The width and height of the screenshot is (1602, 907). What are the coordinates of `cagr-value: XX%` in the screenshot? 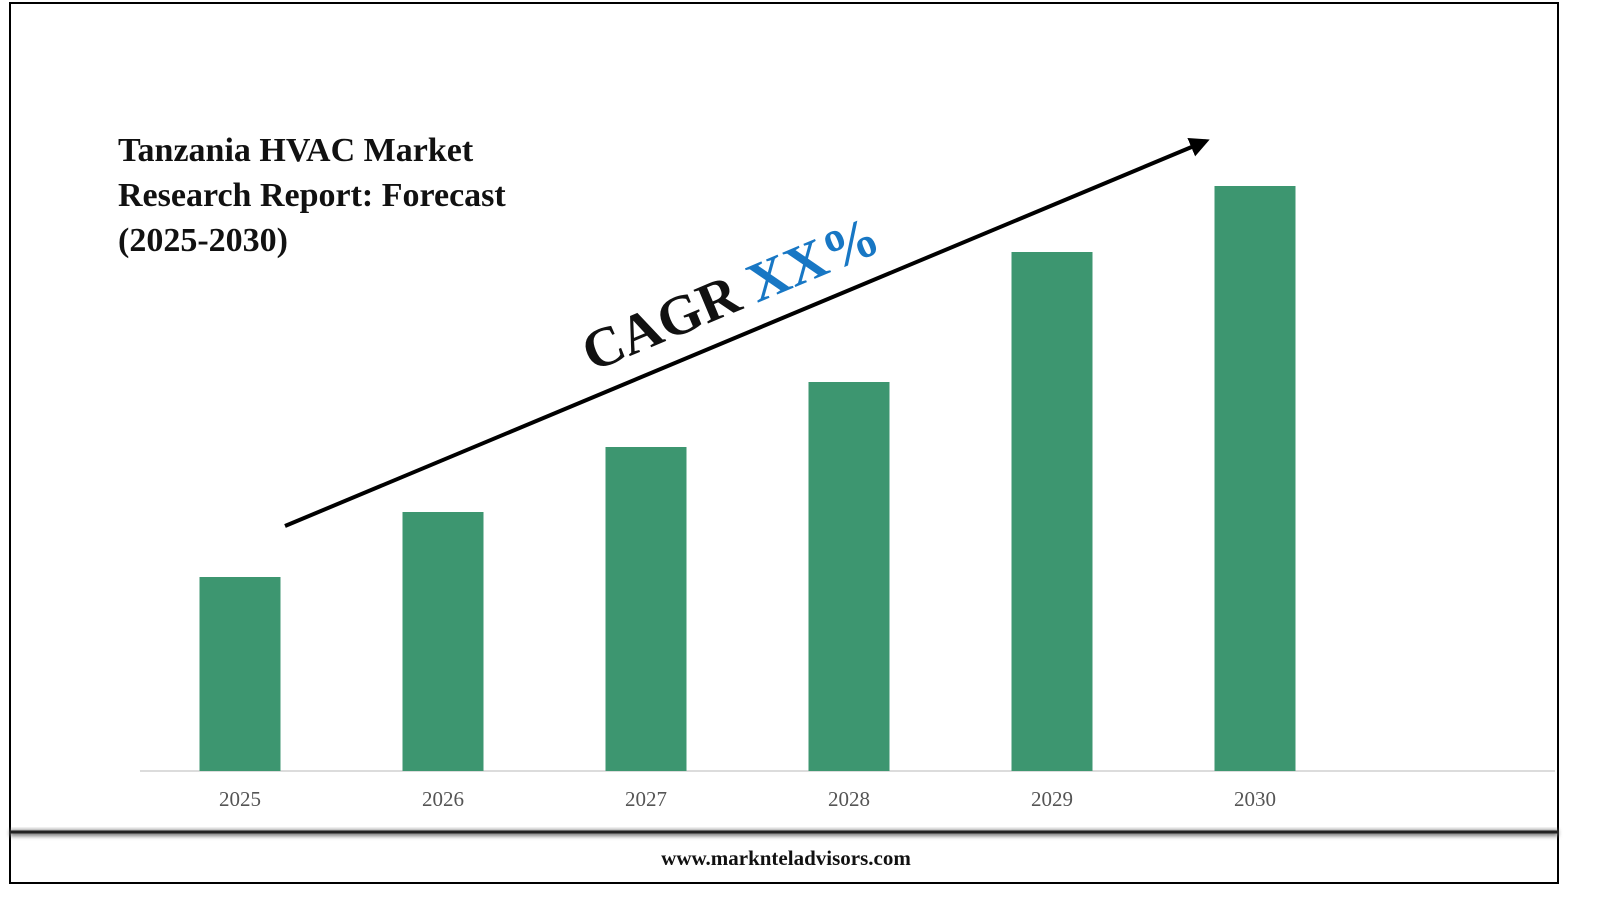 It's located at (813, 260).